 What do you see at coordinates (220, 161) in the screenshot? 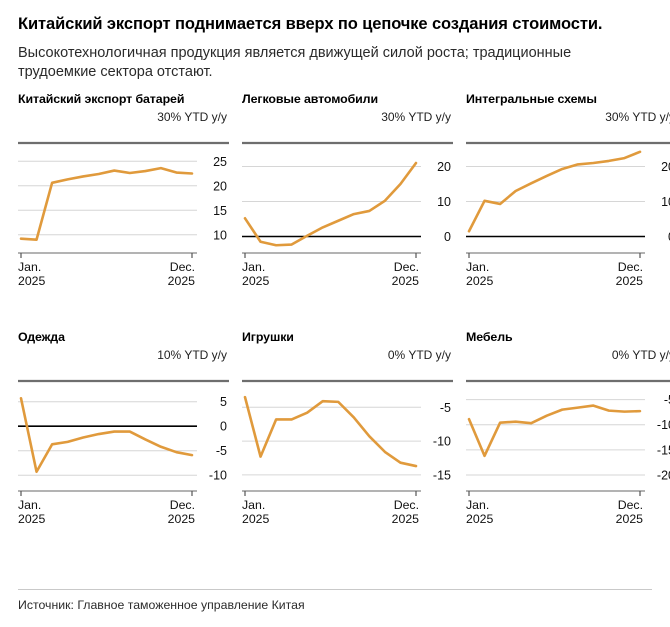
I see `y-axis-tick-label: 25` at bounding box center [220, 161].